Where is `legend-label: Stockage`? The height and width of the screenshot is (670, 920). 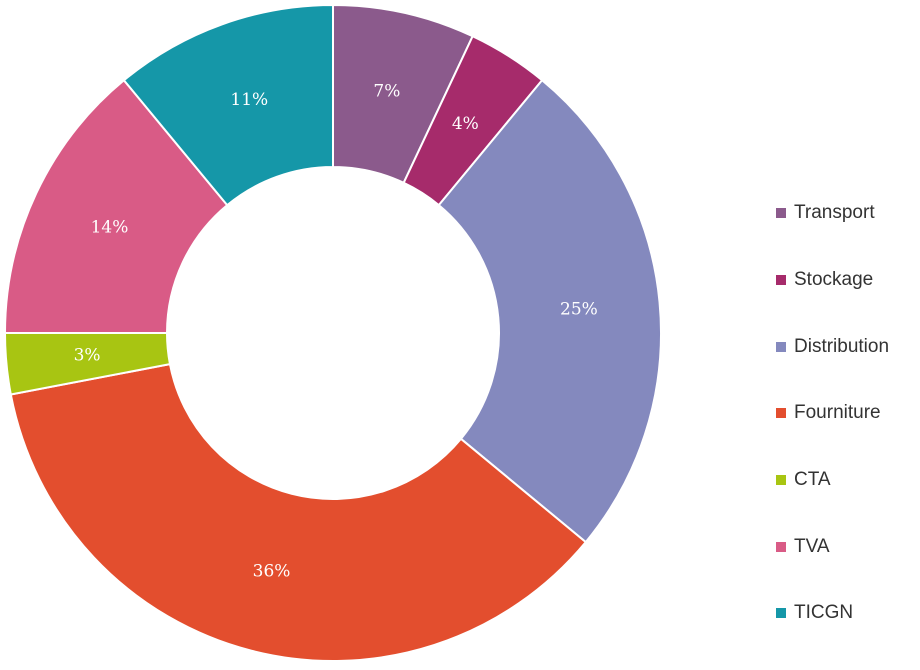 legend-label: Stockage is located at coordinates (834, 280).